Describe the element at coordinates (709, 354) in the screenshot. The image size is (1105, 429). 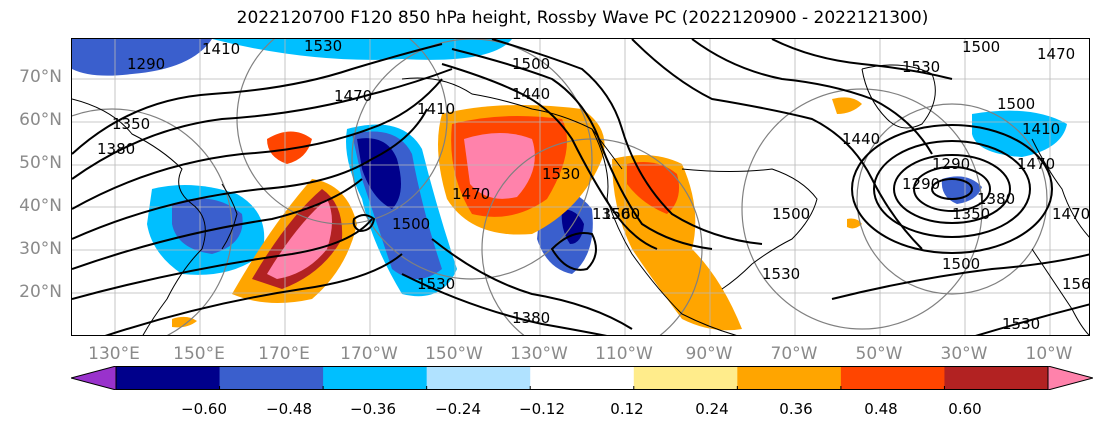
I see `lon-label-90w: 90°W` at that location.